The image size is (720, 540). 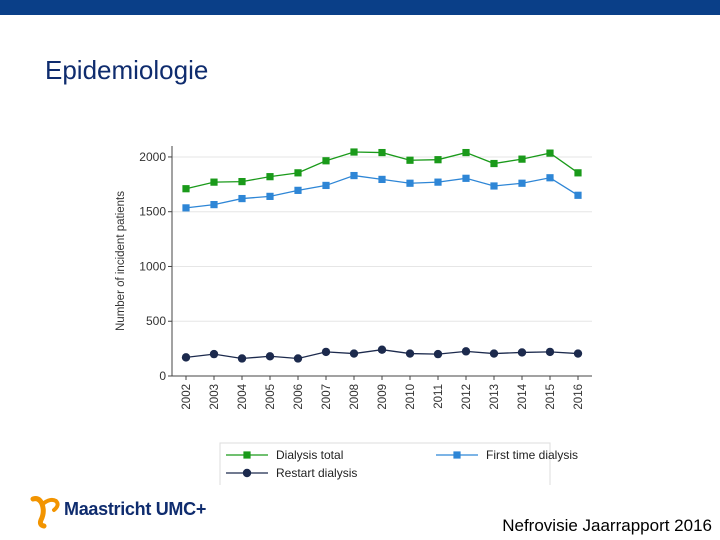 I want to click on x-tick-label: 2008, so click(x=355, y=397).